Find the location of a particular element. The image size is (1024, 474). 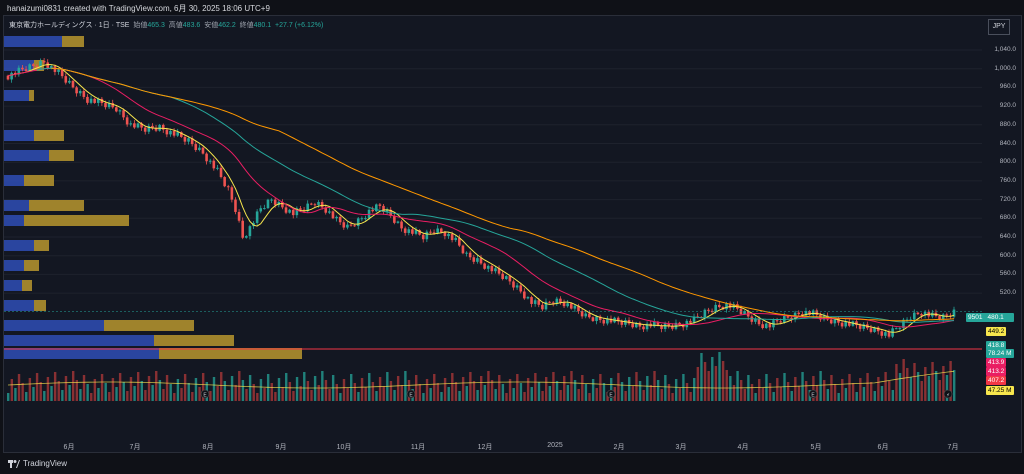

tag-value: 480.1 is located at coordinates (995, 317).